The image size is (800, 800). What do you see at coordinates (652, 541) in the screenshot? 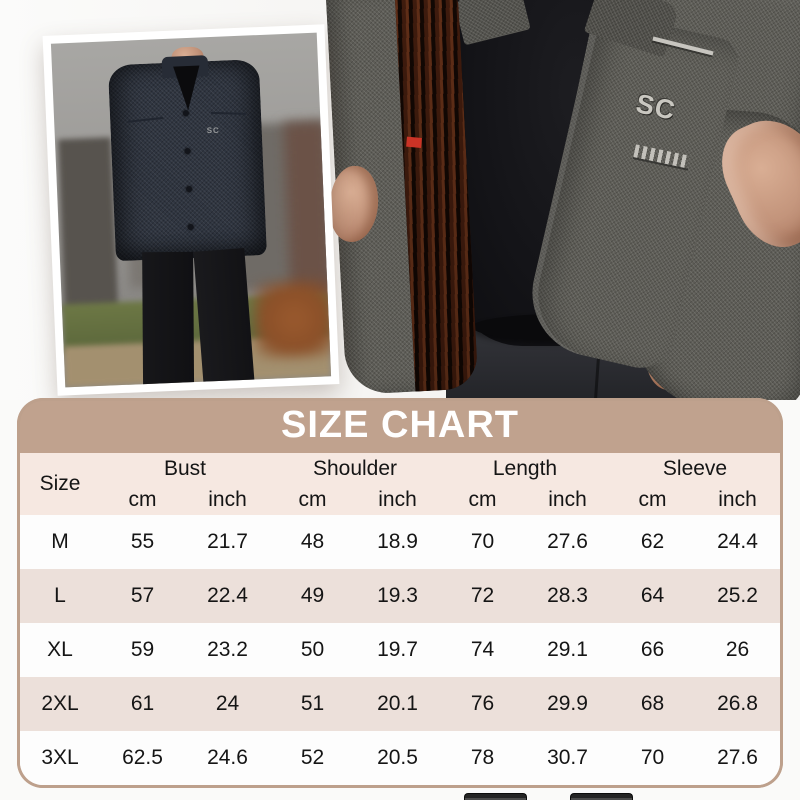
I see `cell-sleeve-cm: 62` at bounding box center [652, 541].